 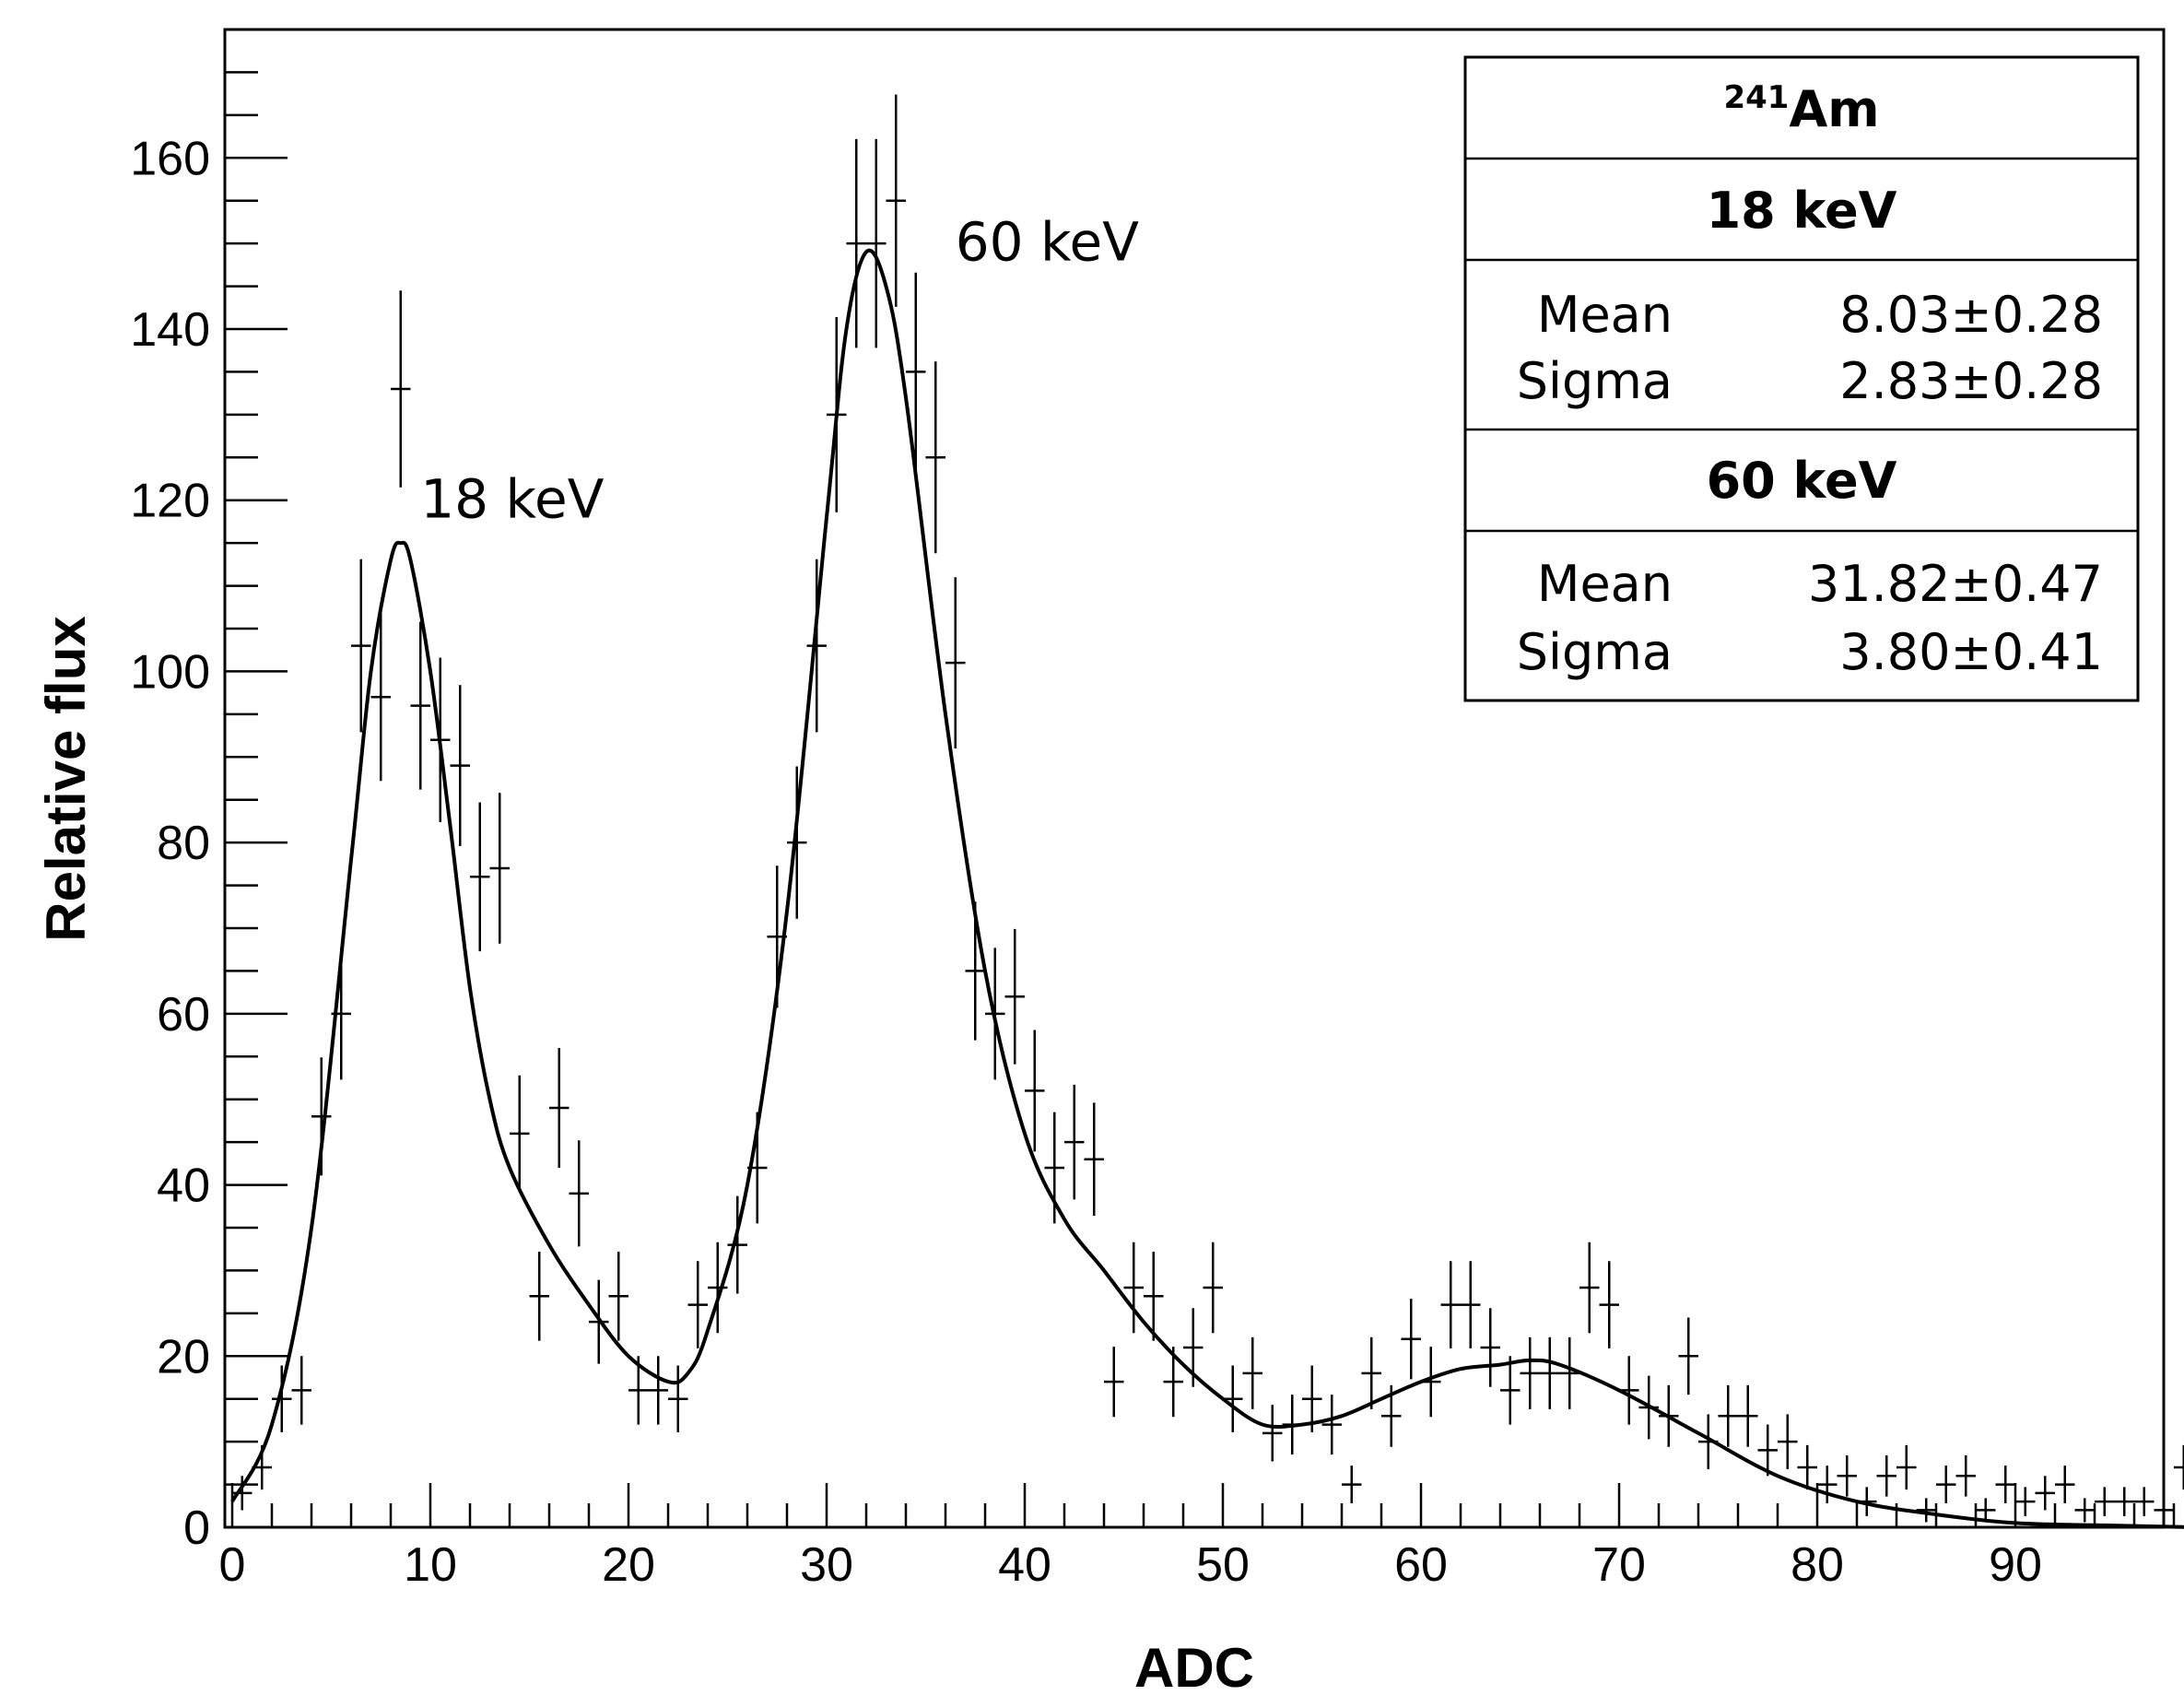 I want to click on x-tick-label: 10, so click(x=430, y=1565).